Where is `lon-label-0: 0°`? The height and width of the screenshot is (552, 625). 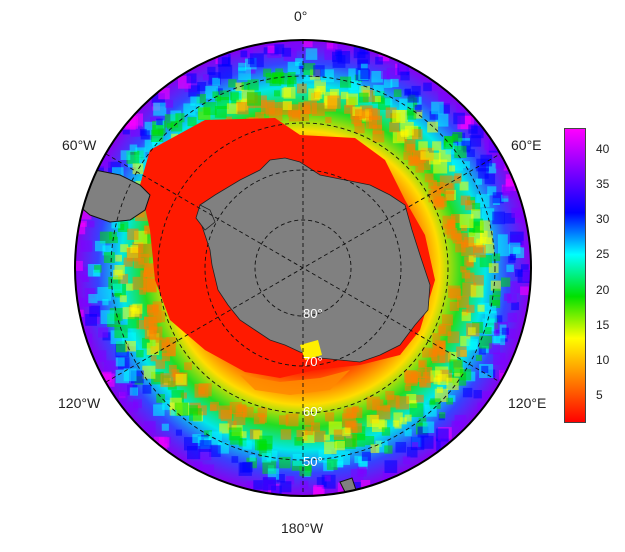 lon-label-0: 0° is located at coordinates (301, 16).